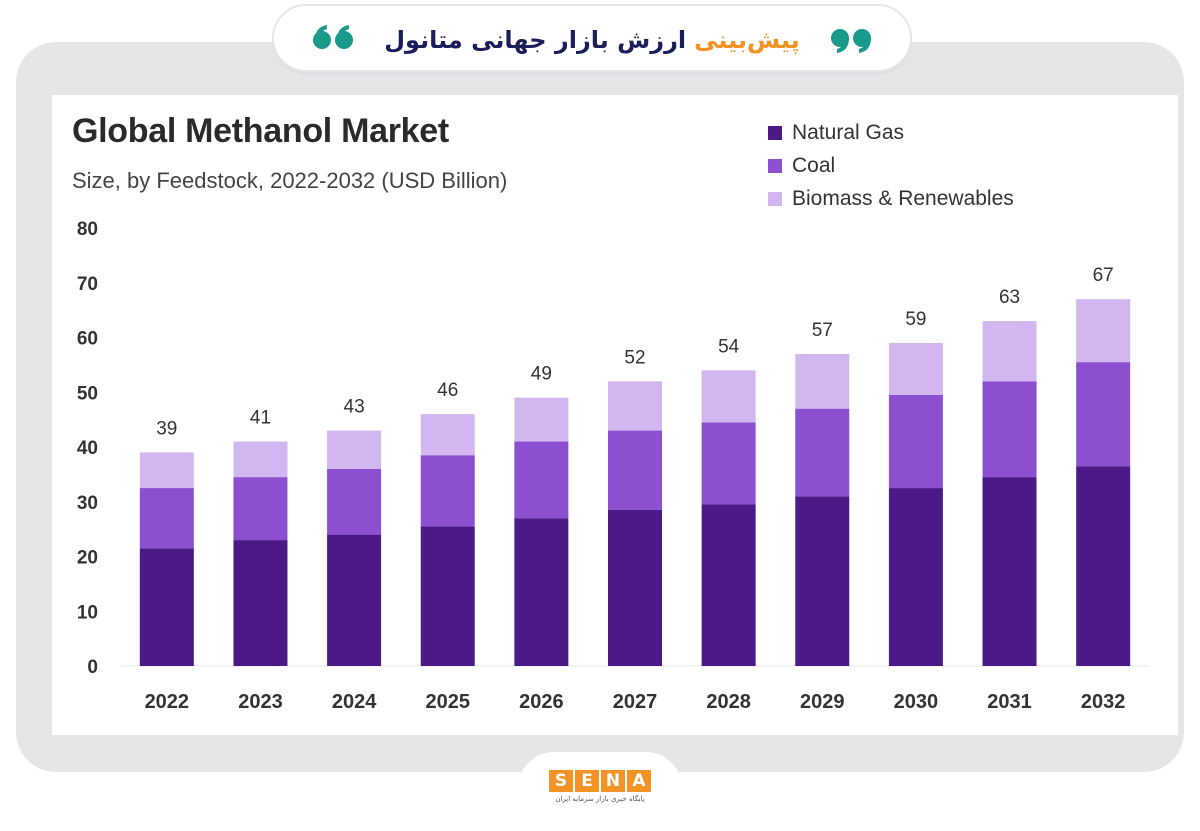 The width and height of the screenshot is (1200, 831). I want to click on x-tick-label: 2026, so click(541, 702).